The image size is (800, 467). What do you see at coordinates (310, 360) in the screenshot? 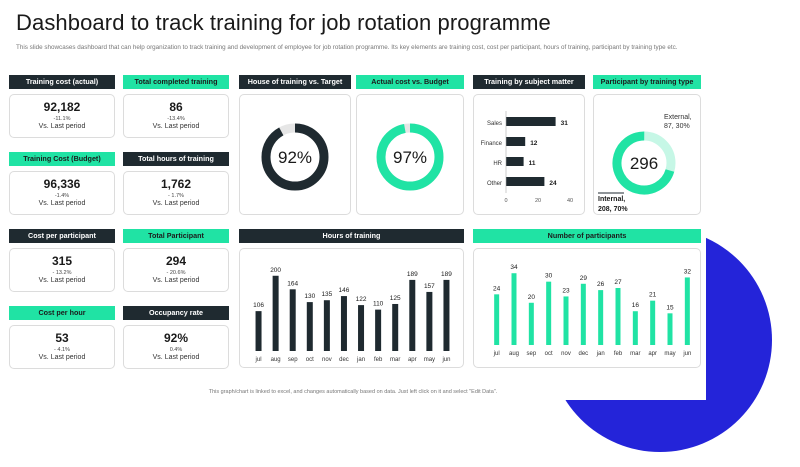
I see `month-label: oct` at bounding box center [310, 360].